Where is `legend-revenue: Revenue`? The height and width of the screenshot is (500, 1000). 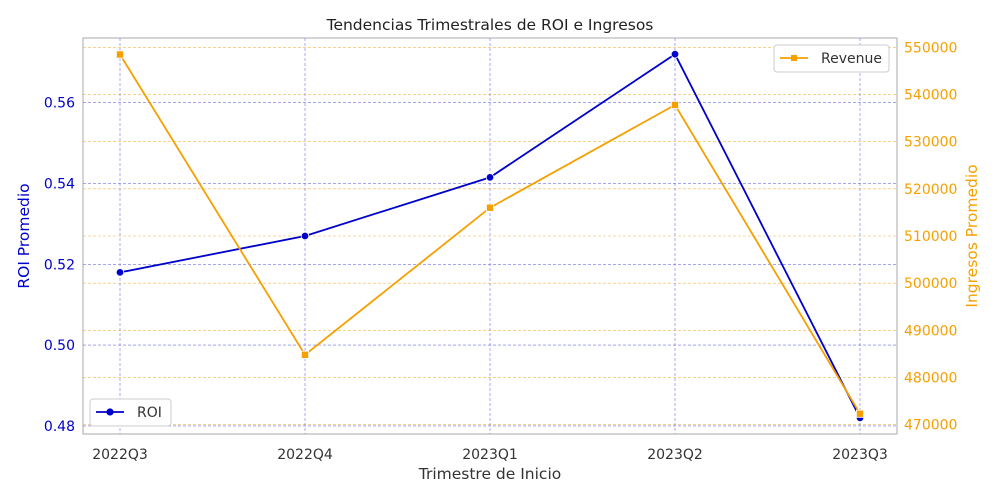 legend-revenue: Revenue is located at coordinates (831, 58).